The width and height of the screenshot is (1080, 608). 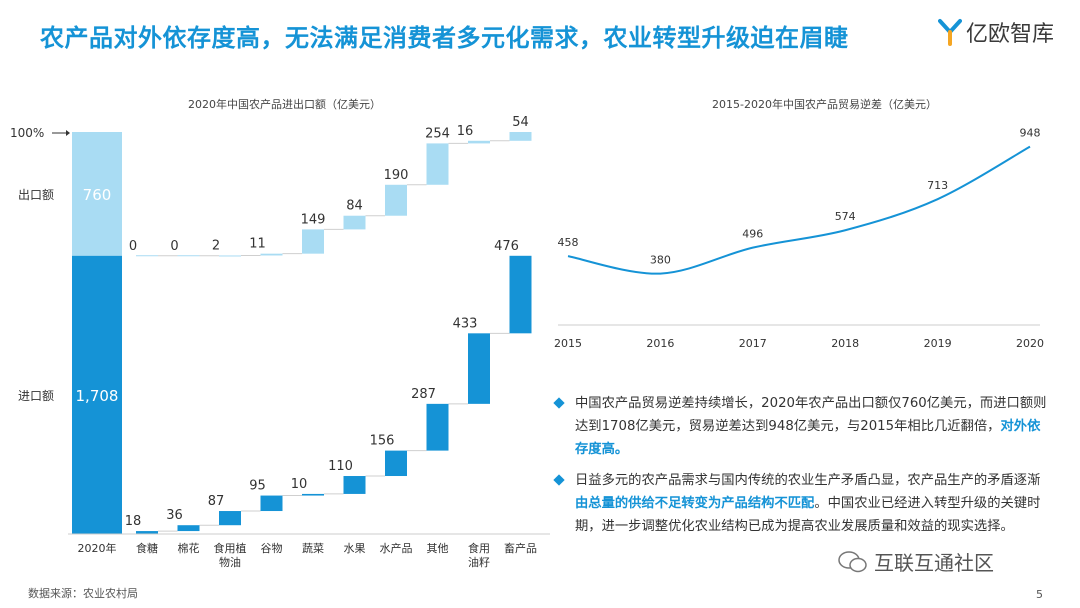 What do you see at coordinates (216, 245) in the screenshot?
I see `export-value-label: 2` at bounding box center [216, 245].